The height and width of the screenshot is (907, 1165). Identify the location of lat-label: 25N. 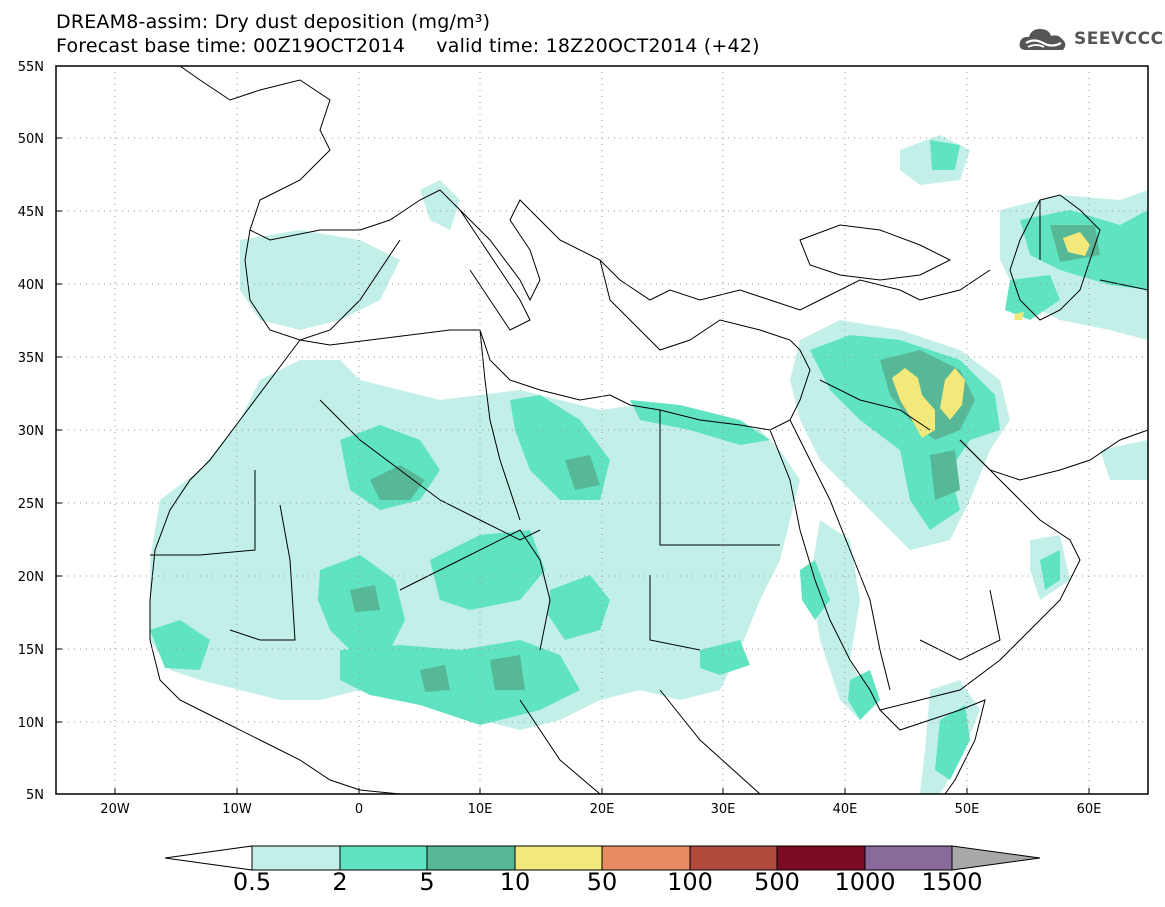
(31, 504).